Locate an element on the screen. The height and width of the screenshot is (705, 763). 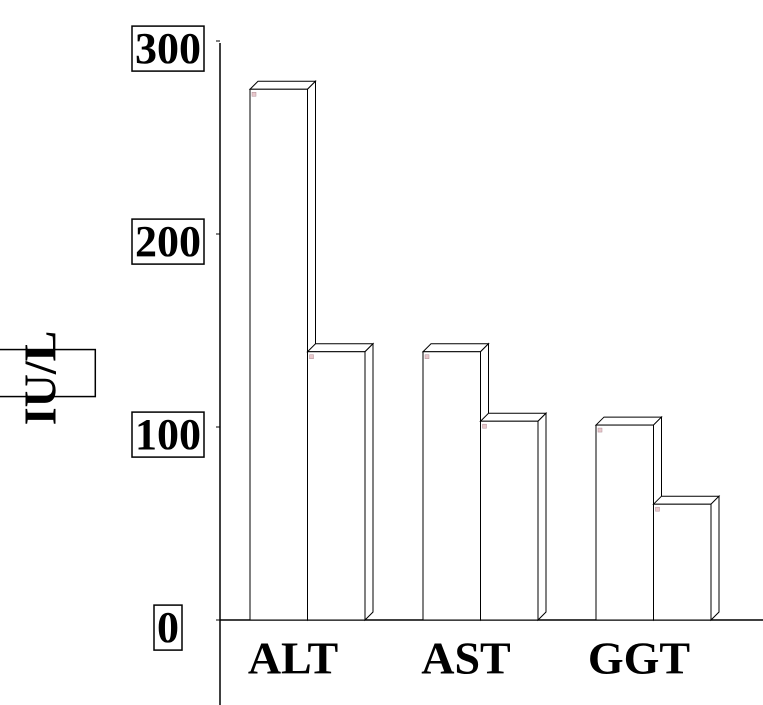
y-tick-label: 100 is located at coordinates (168, 434).